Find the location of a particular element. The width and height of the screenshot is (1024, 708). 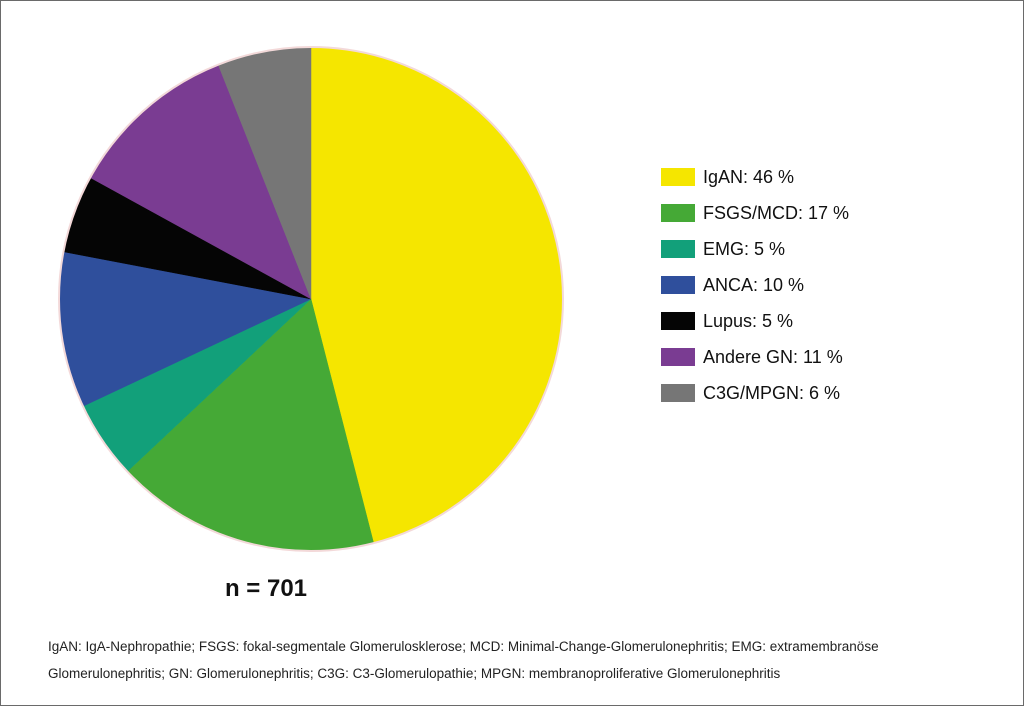

legend-label: ANCA: 10 % is located at coordinates (754, 284).